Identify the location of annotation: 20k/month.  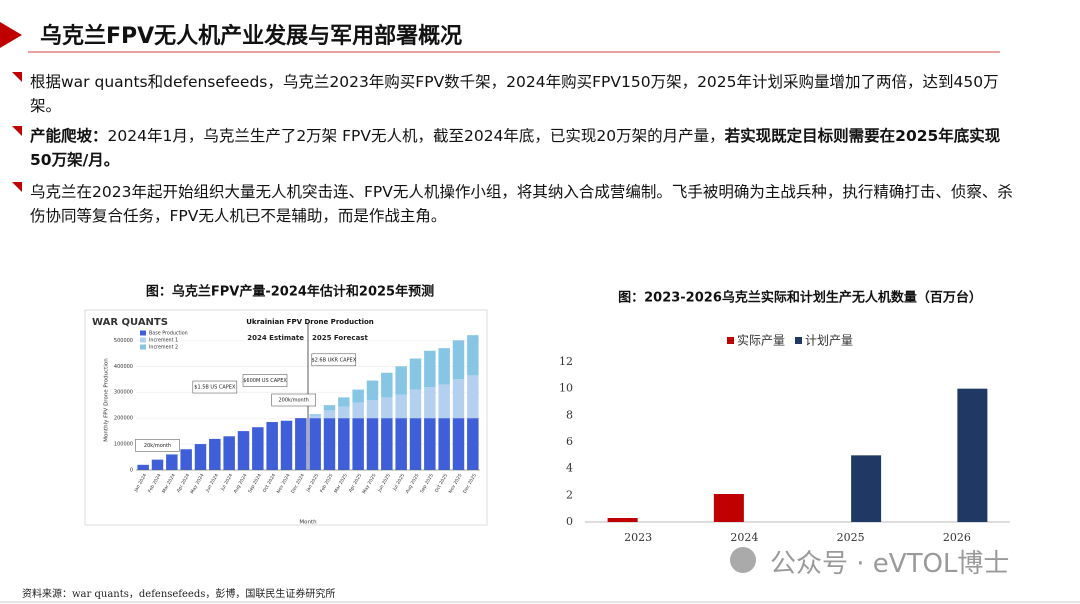
(157, 446).